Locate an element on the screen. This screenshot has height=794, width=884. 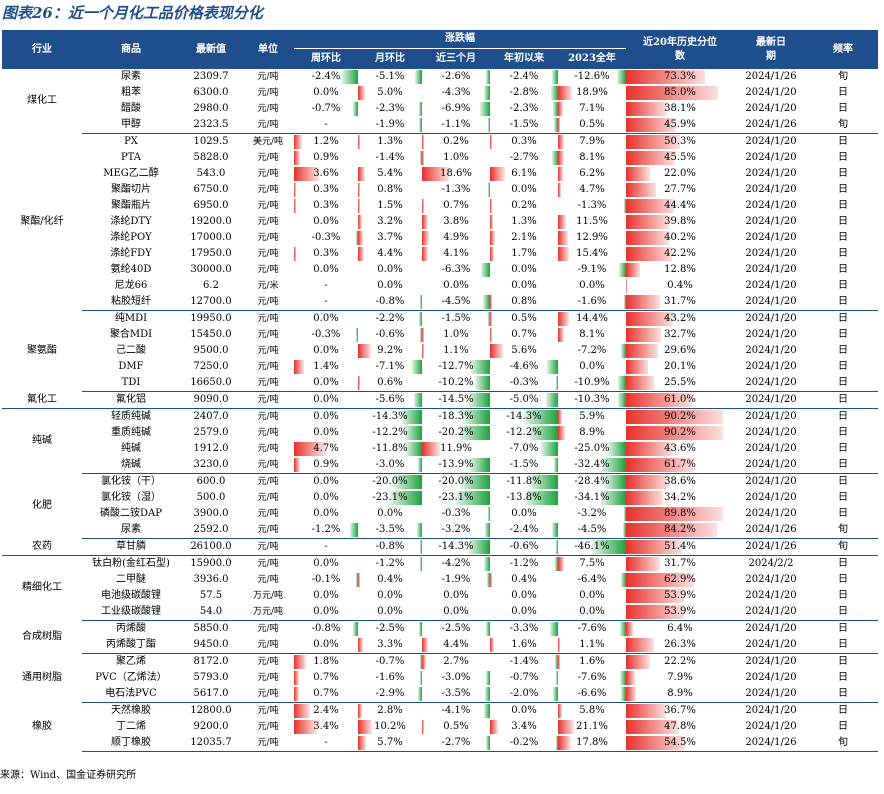
latest-value: 9500.0 is located at coordinates (211, 350).